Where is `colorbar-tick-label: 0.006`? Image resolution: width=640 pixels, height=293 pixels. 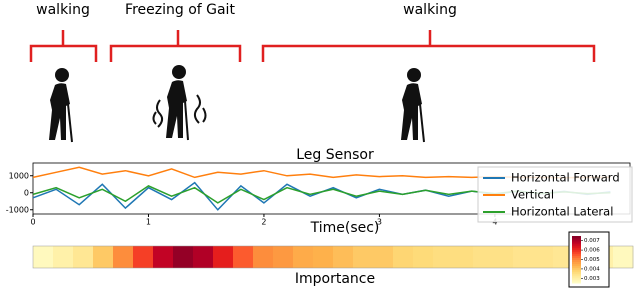 colorbar-tick-label: 0.006 is located at coordinates (592, 251).